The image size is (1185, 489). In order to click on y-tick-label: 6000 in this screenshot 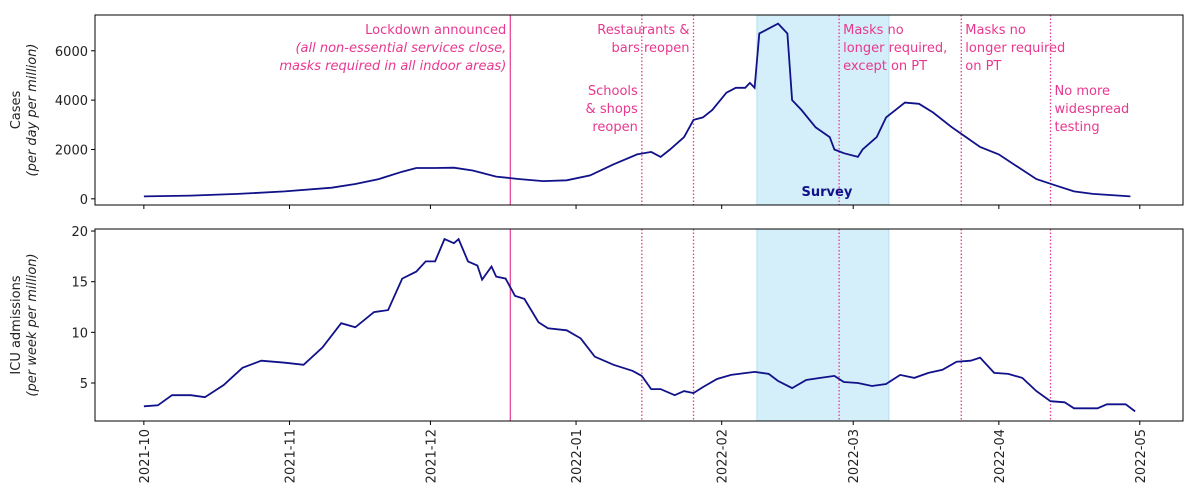, I will do `click(71, 52)`.